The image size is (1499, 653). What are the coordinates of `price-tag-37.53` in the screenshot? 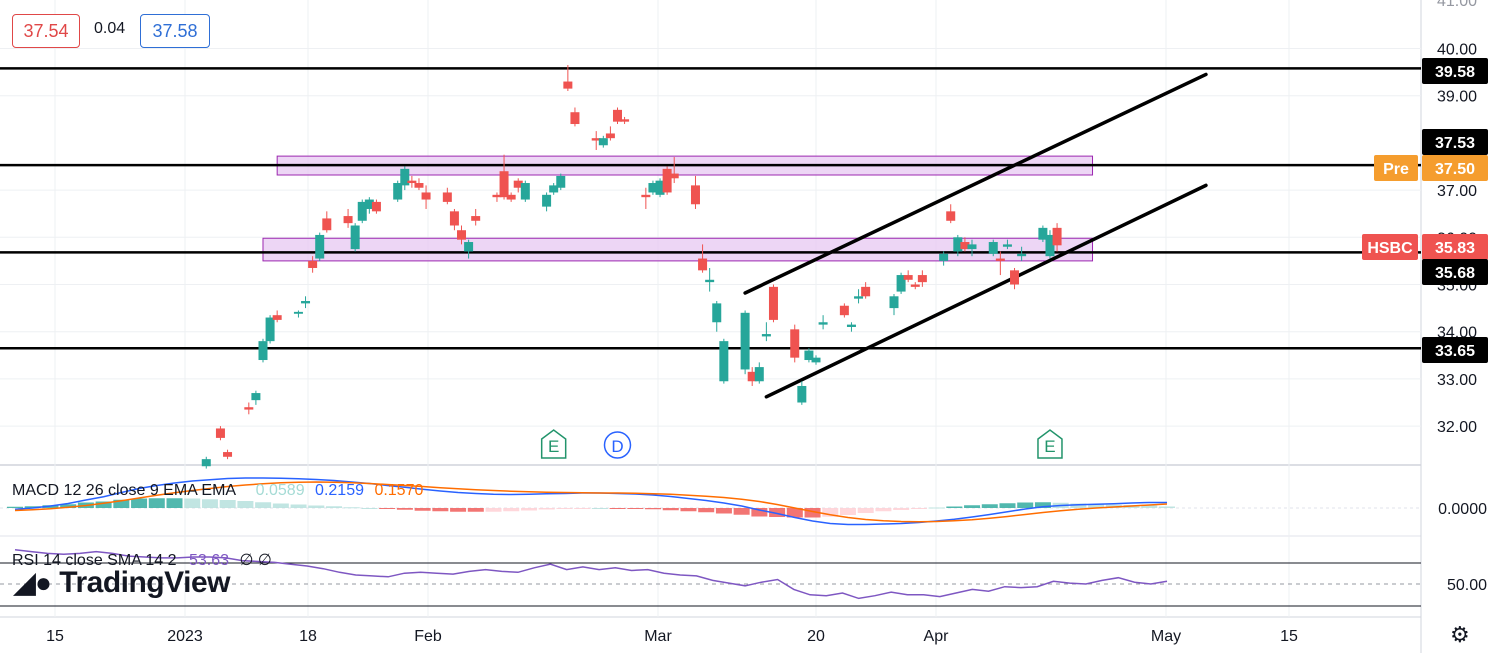 It's located at (1455, 142).